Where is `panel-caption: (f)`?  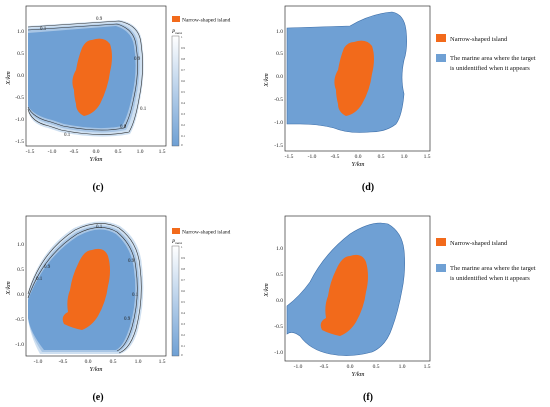
panel-caption: (f) is located at coordinates (368, 397).